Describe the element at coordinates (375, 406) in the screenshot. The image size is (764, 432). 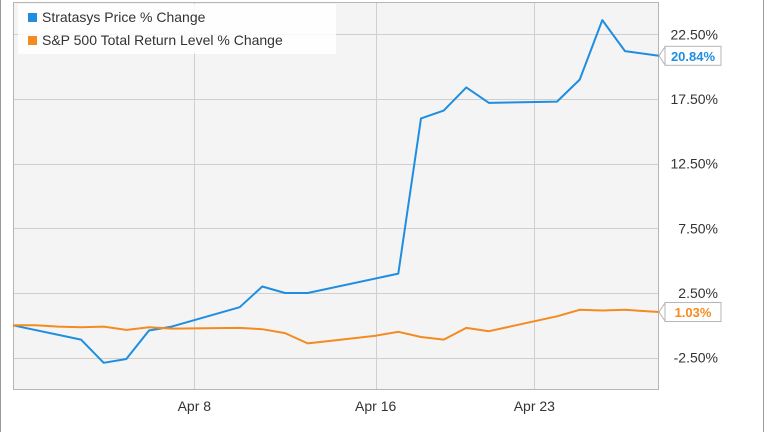
I see `x-tick-label: Apr 16` at that location.